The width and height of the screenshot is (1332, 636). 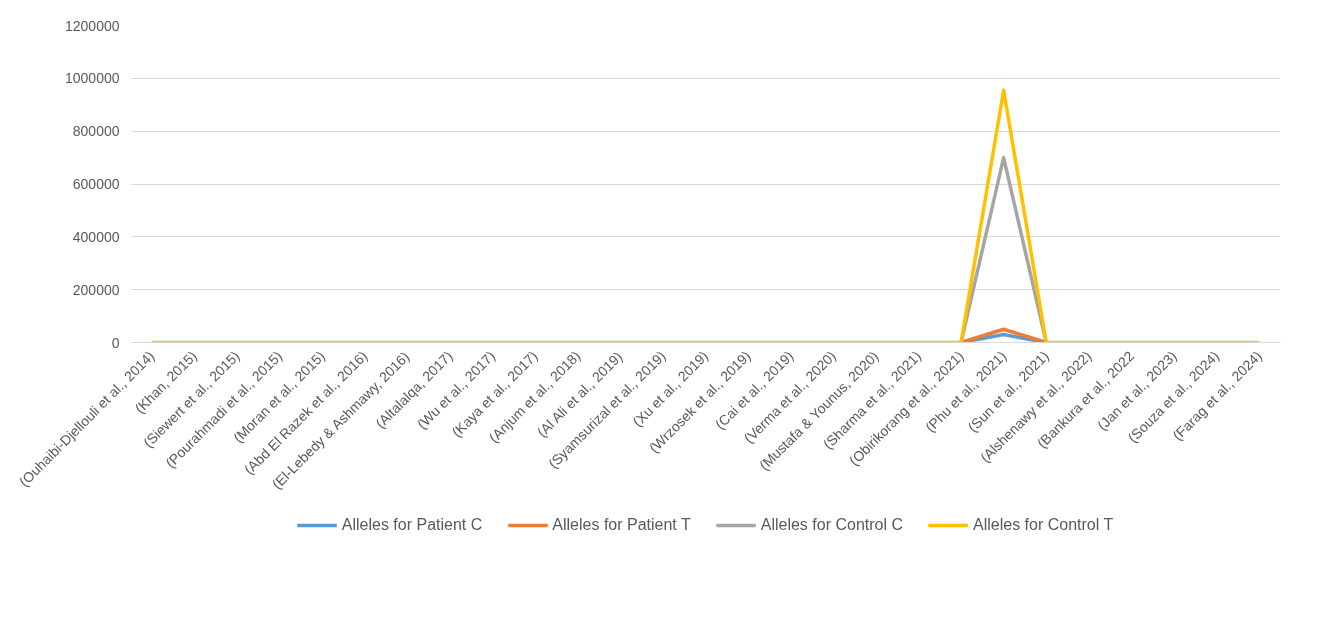 What do you see at coordinates (96, 289) in the screenshot?
I see `y-tick-label: 200000` at bounding box center [96, 289].